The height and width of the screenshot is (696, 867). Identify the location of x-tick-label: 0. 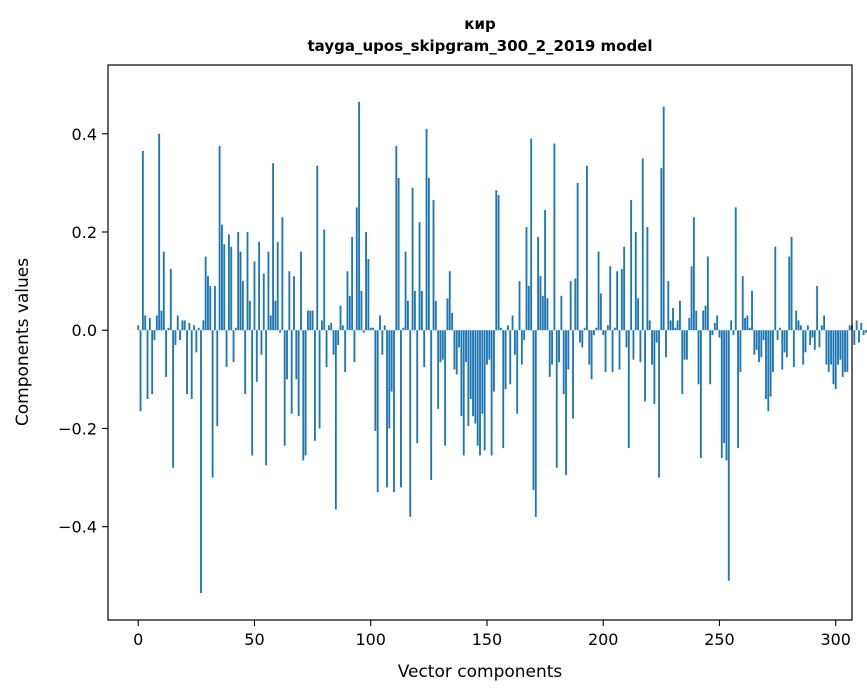
(138, 639).